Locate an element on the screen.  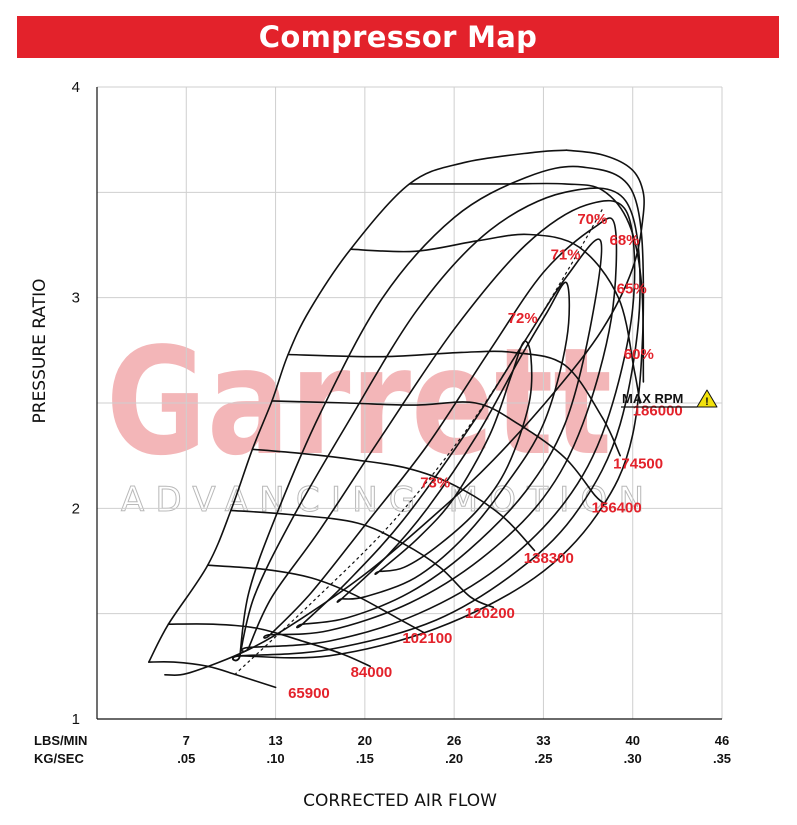
x-tick-label-kg: .30 is located at coordinates (633, 758).